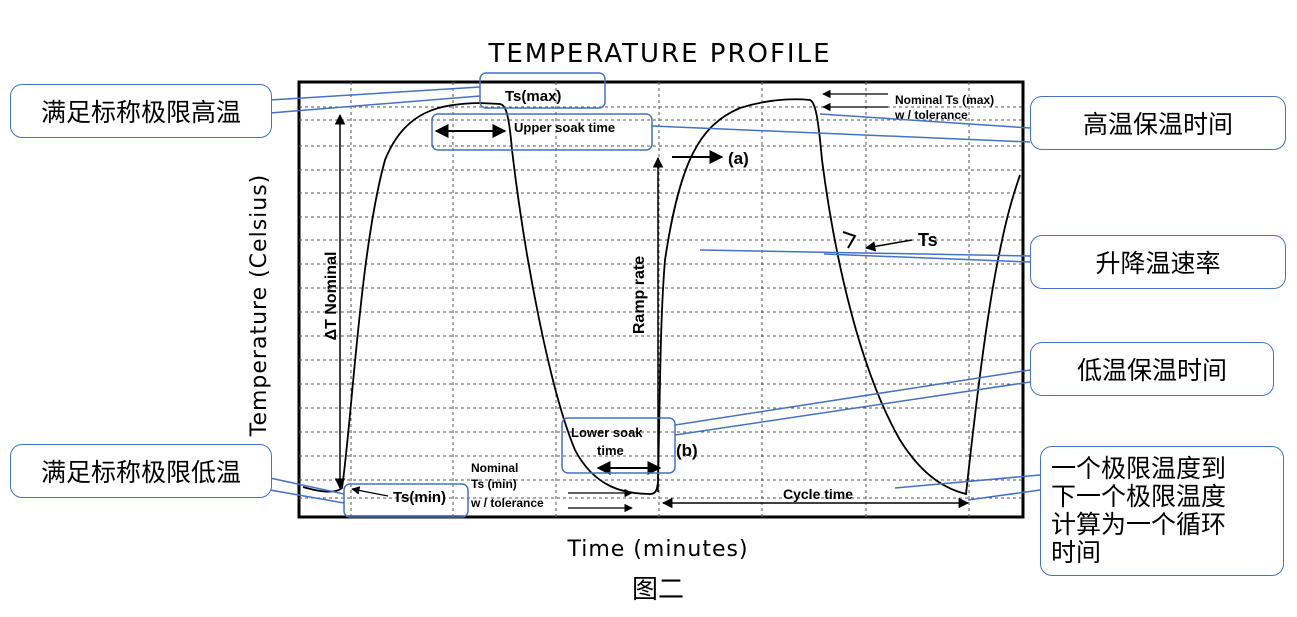 Image resolution: width=1297 pixels, height=617 pixels. What do you see at coordinates (1152, 369) in the screenshot?
I see `callout-low-soak: 低温保温时间` at bounding box center [1152, 369].